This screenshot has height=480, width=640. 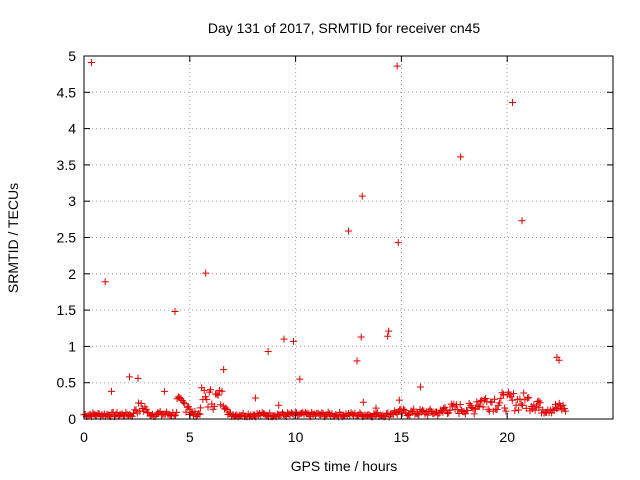 I want to click on x-tick-label: 0, so click(x=84, y=437).